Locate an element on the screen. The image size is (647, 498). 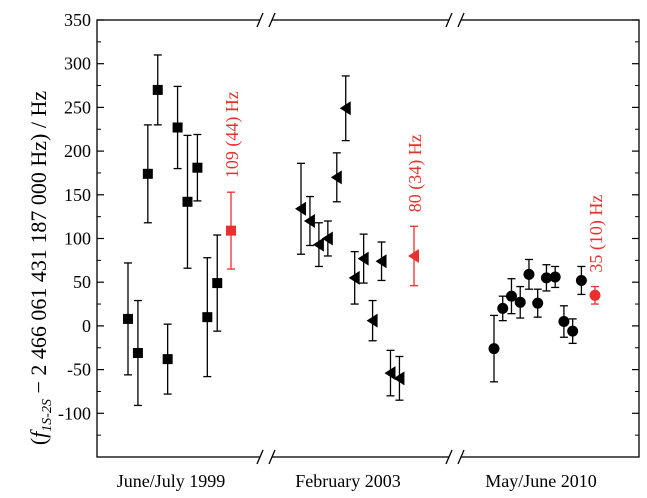
y-axis-label: (f1S-2S − 2 466 061 431 187 000 Hz) / Hz is located at coordinates (40, 268).